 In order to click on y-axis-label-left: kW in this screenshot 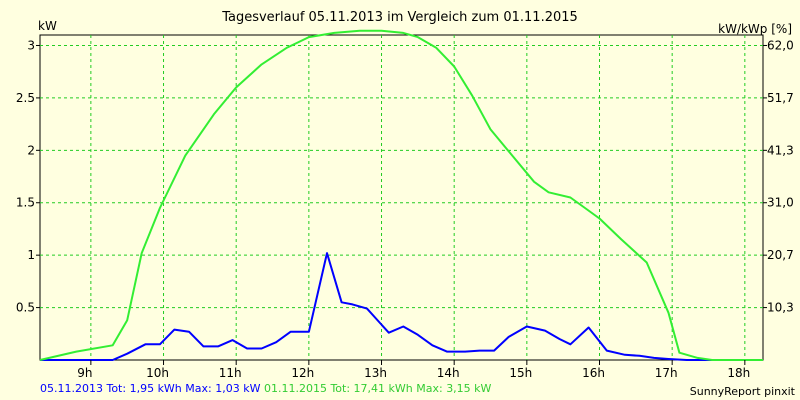, I will do `click(47, 26)`.